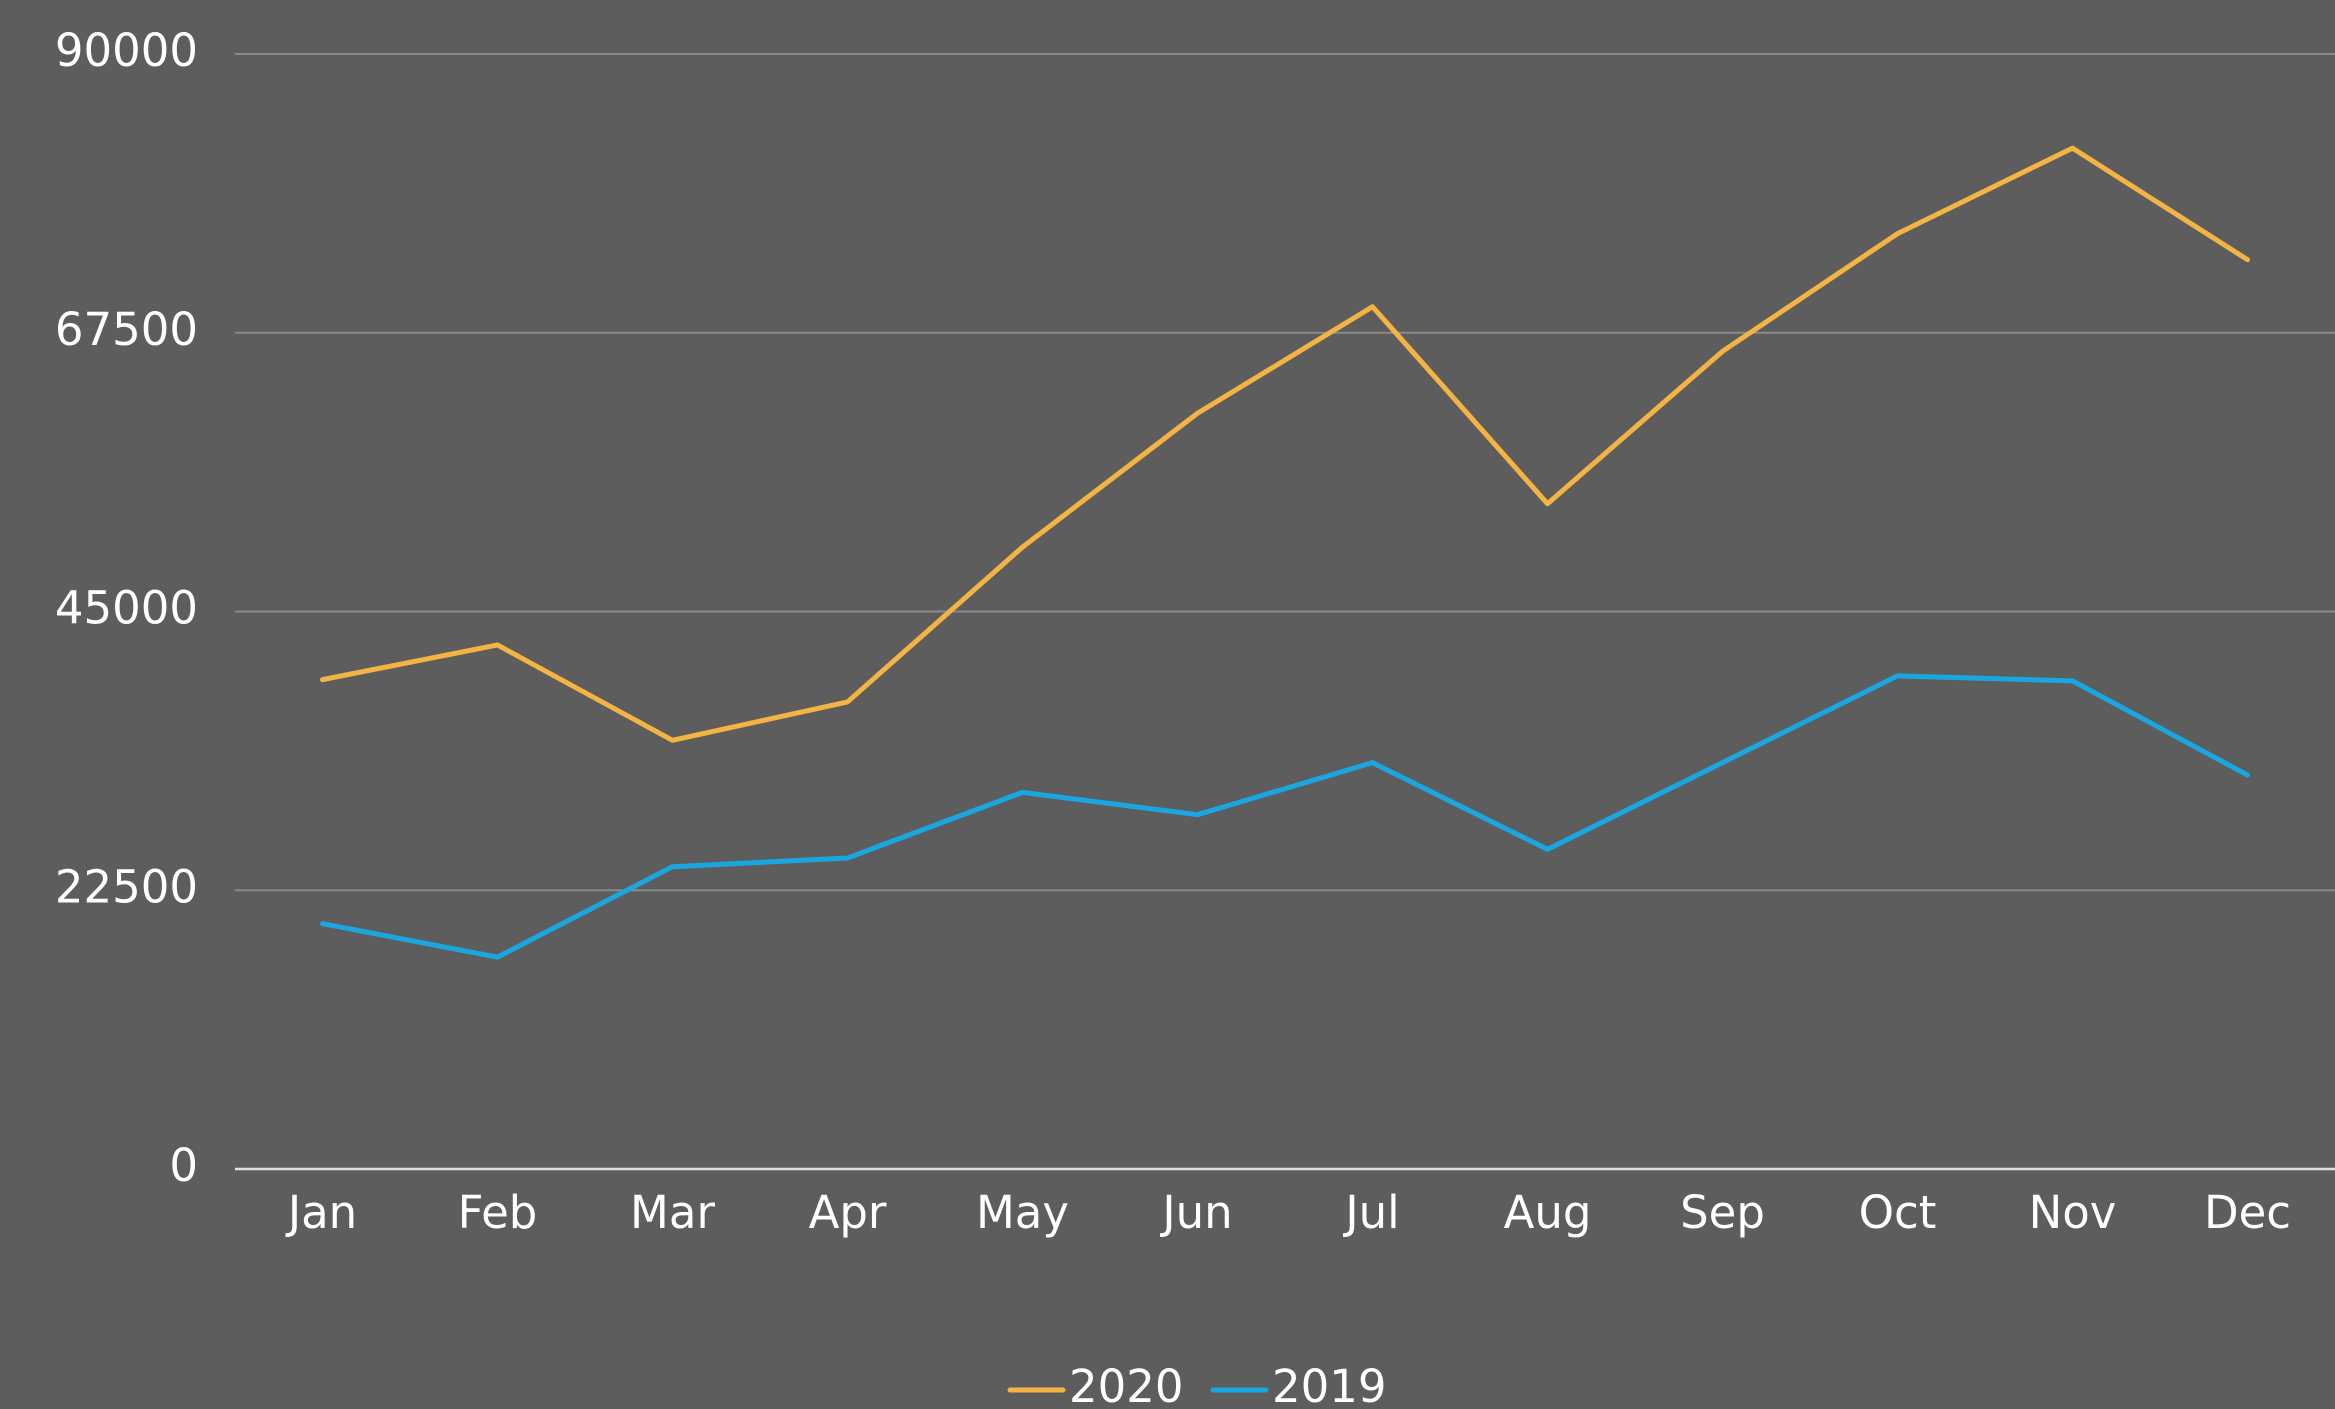 The height and width of the screenshot is (1409, 2335). Describe the element at coordinates (183, 1165) in the screenshot. I see `y-tick-label: 0` at that location.